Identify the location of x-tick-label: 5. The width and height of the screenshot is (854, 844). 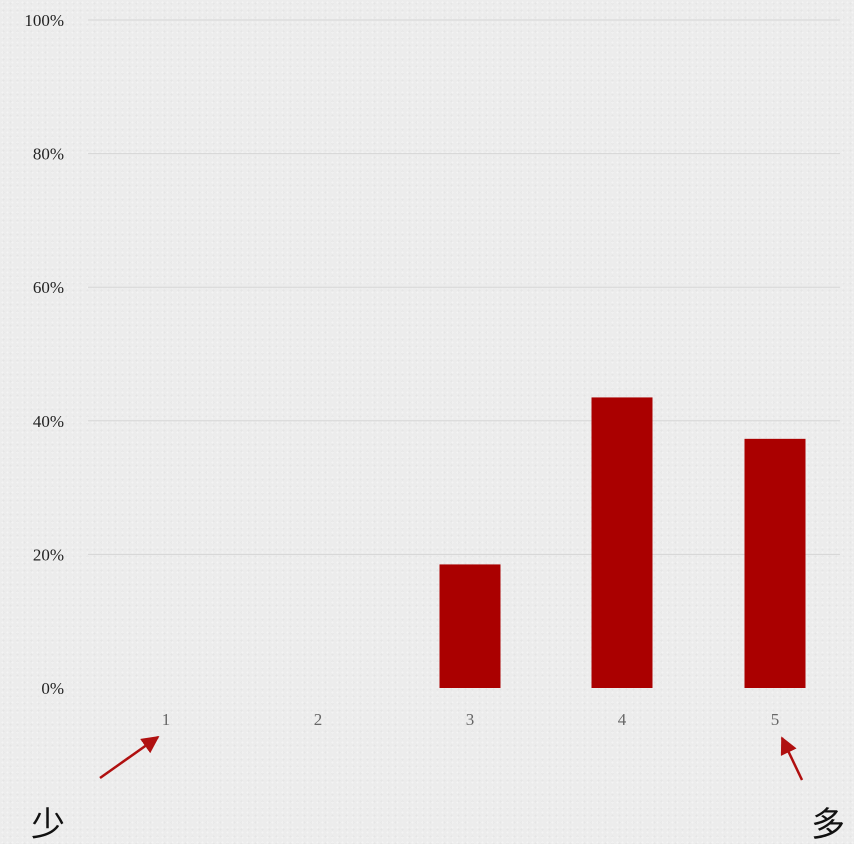
(775, 719).